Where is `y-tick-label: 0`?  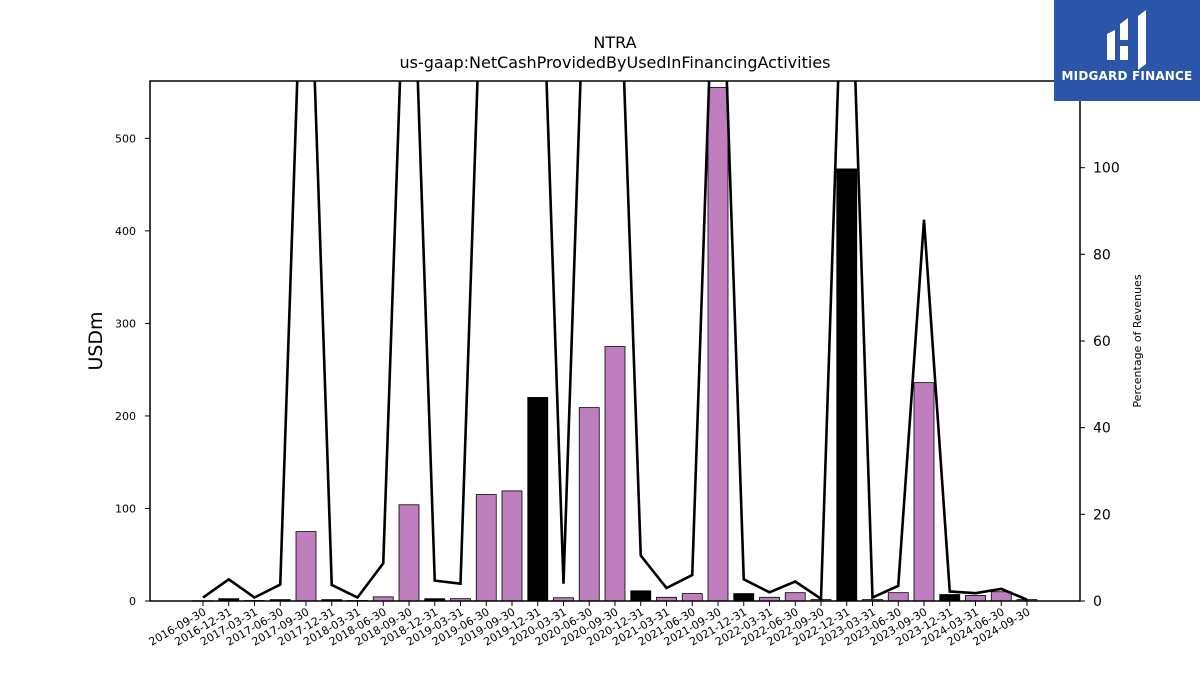 y-tick-label: 0 is located at coordinates (132, 601).